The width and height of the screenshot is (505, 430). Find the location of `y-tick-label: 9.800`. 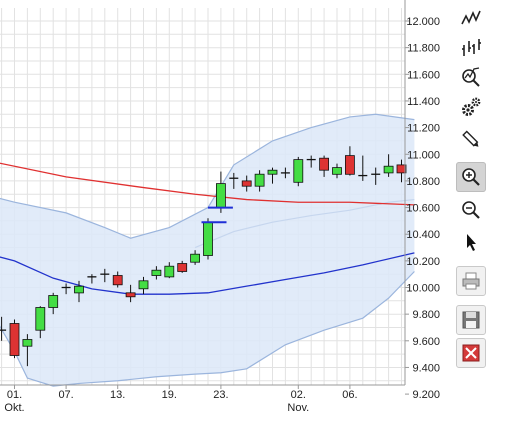

y-tick-label: 9.800 is located at coordinates (426, 315).